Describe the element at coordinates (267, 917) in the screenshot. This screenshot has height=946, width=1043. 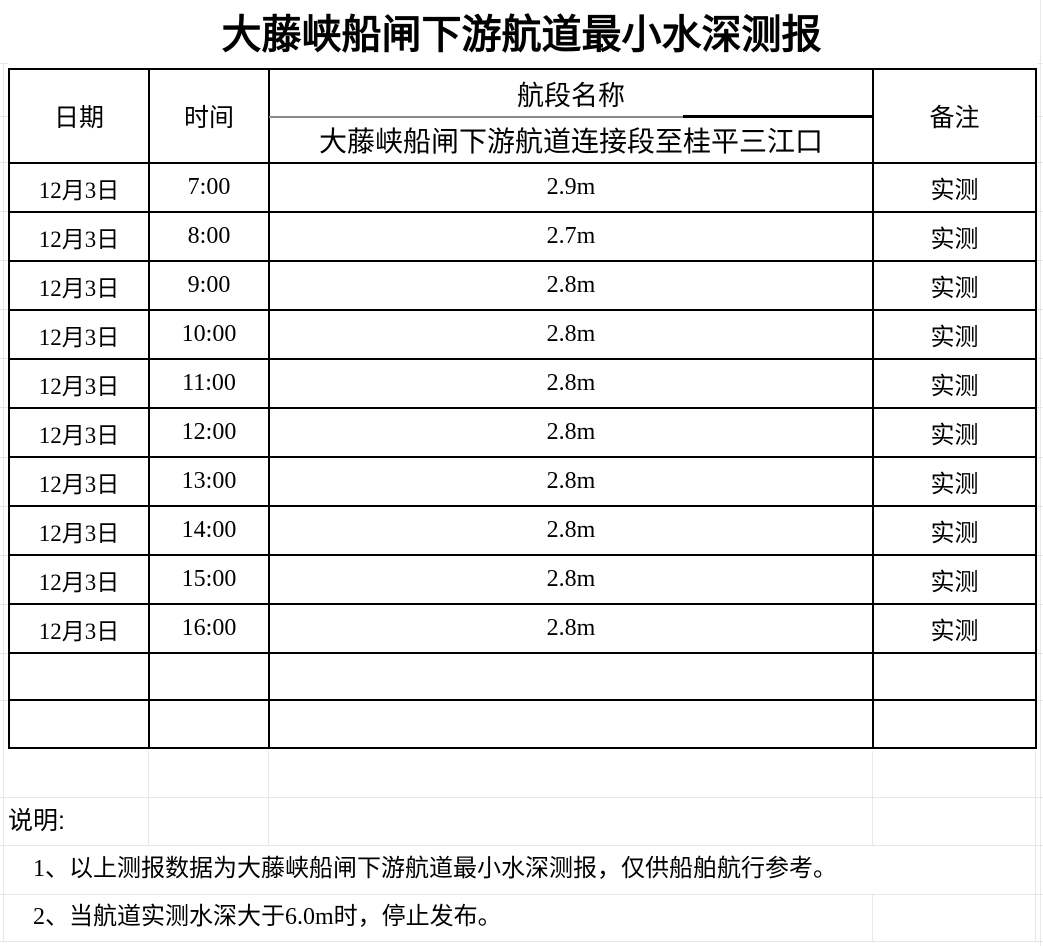
I see `note-item: 2、当航道实测水深大于6.0m时，停止发布。` at that location.